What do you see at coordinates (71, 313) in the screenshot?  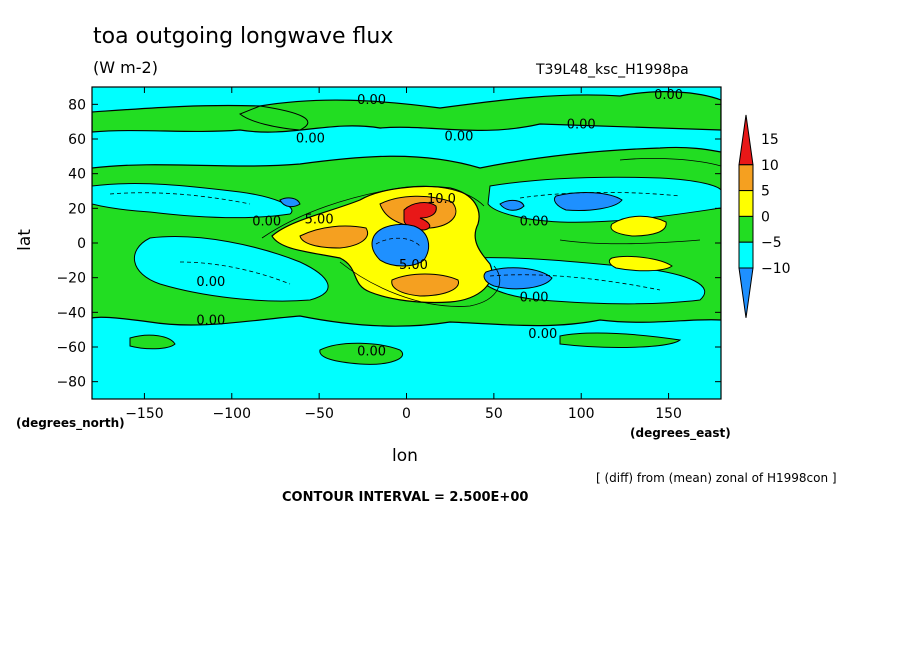 I see `y-tick-label-2: −40` at bounding box center [71, 313].